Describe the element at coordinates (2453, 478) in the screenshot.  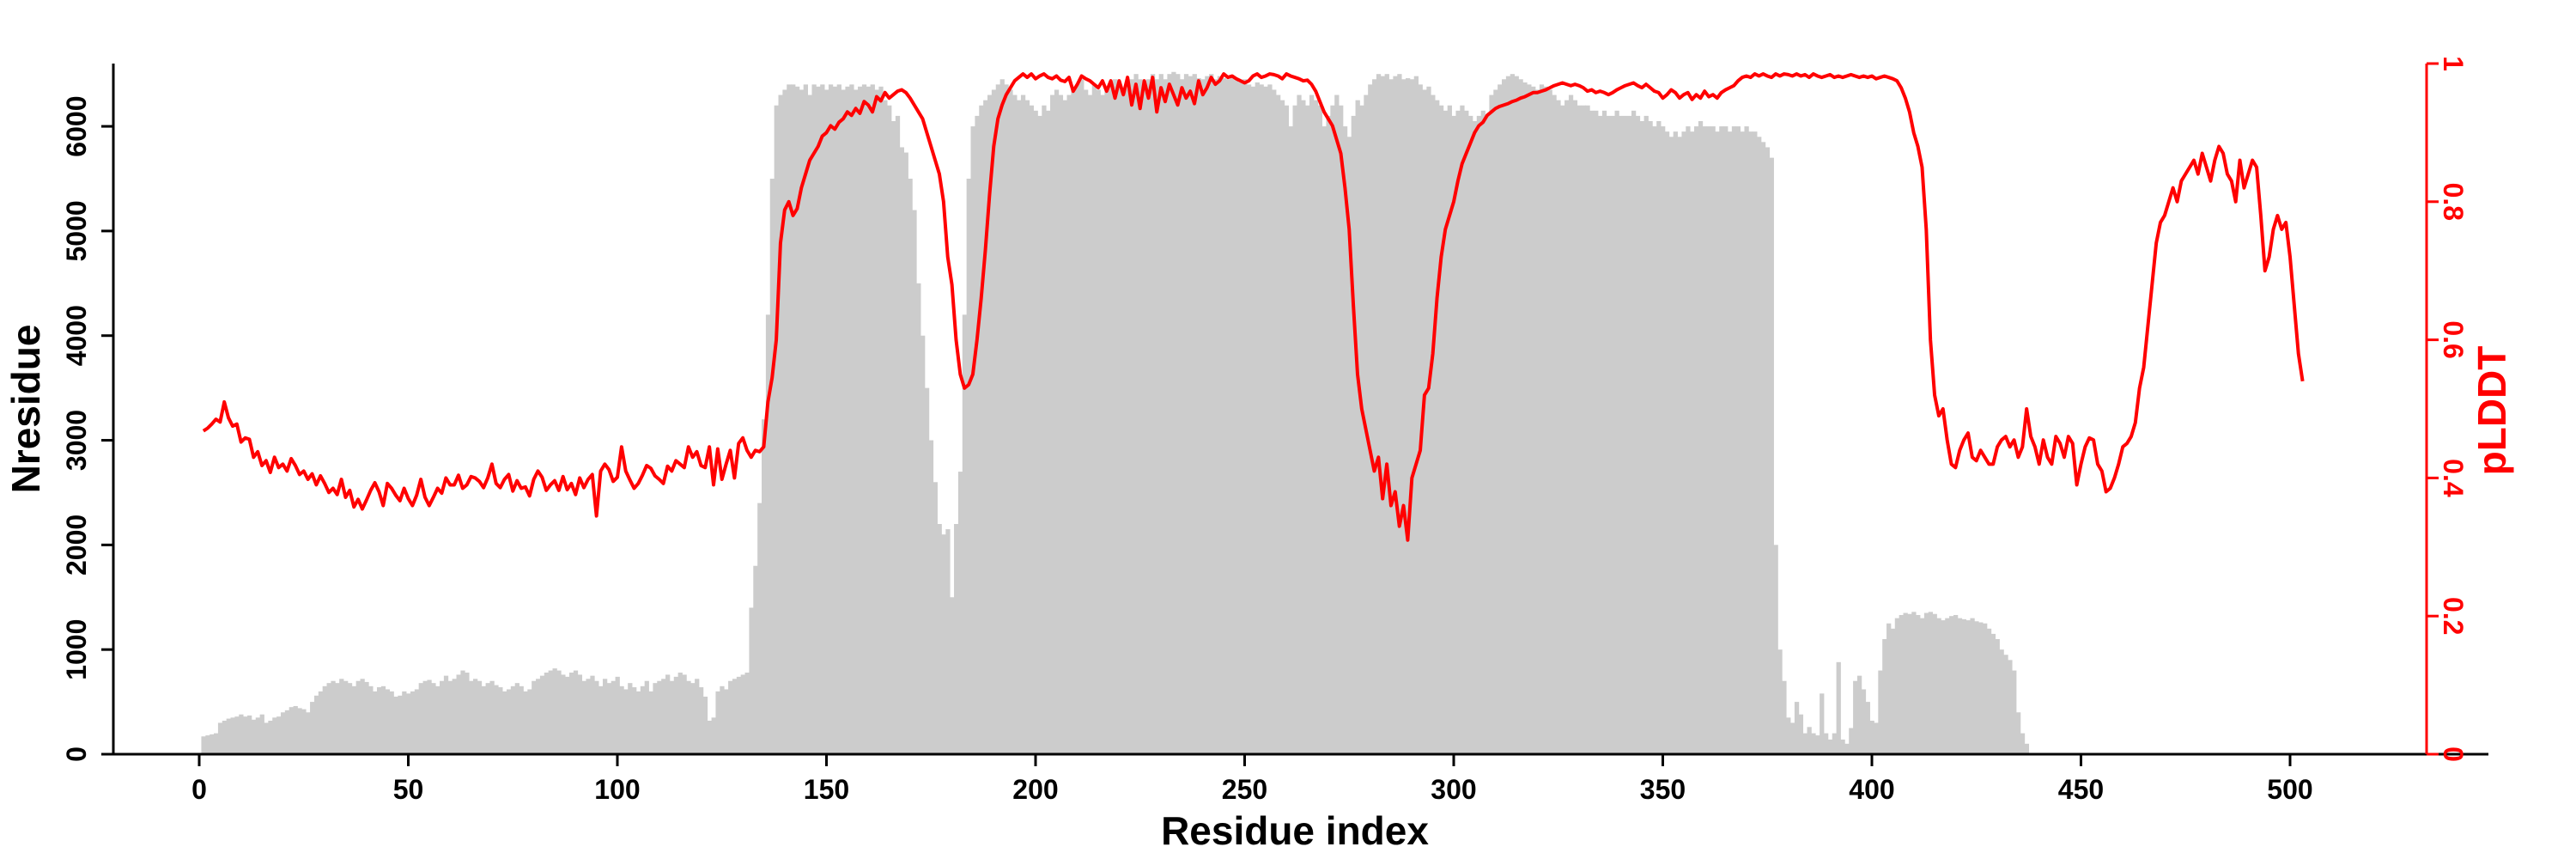
I see `y2-tick-label: 0.4` at that location.